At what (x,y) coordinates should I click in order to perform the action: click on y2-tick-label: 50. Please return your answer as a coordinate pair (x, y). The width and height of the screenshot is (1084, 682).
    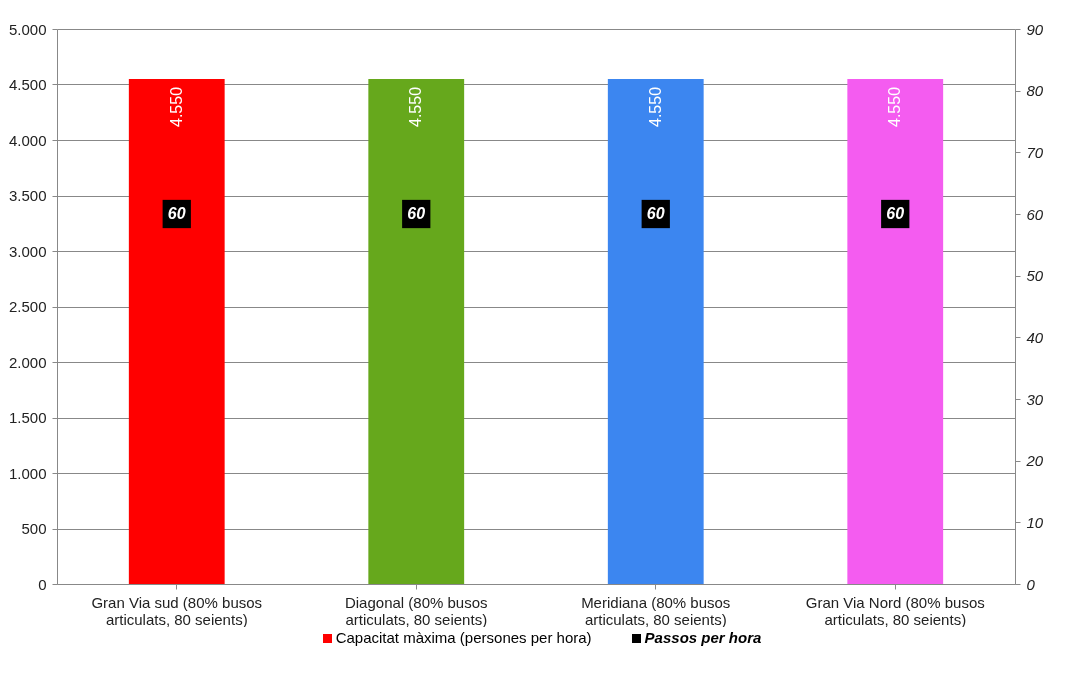
    Looking at the image, I should click on (1035, 276).